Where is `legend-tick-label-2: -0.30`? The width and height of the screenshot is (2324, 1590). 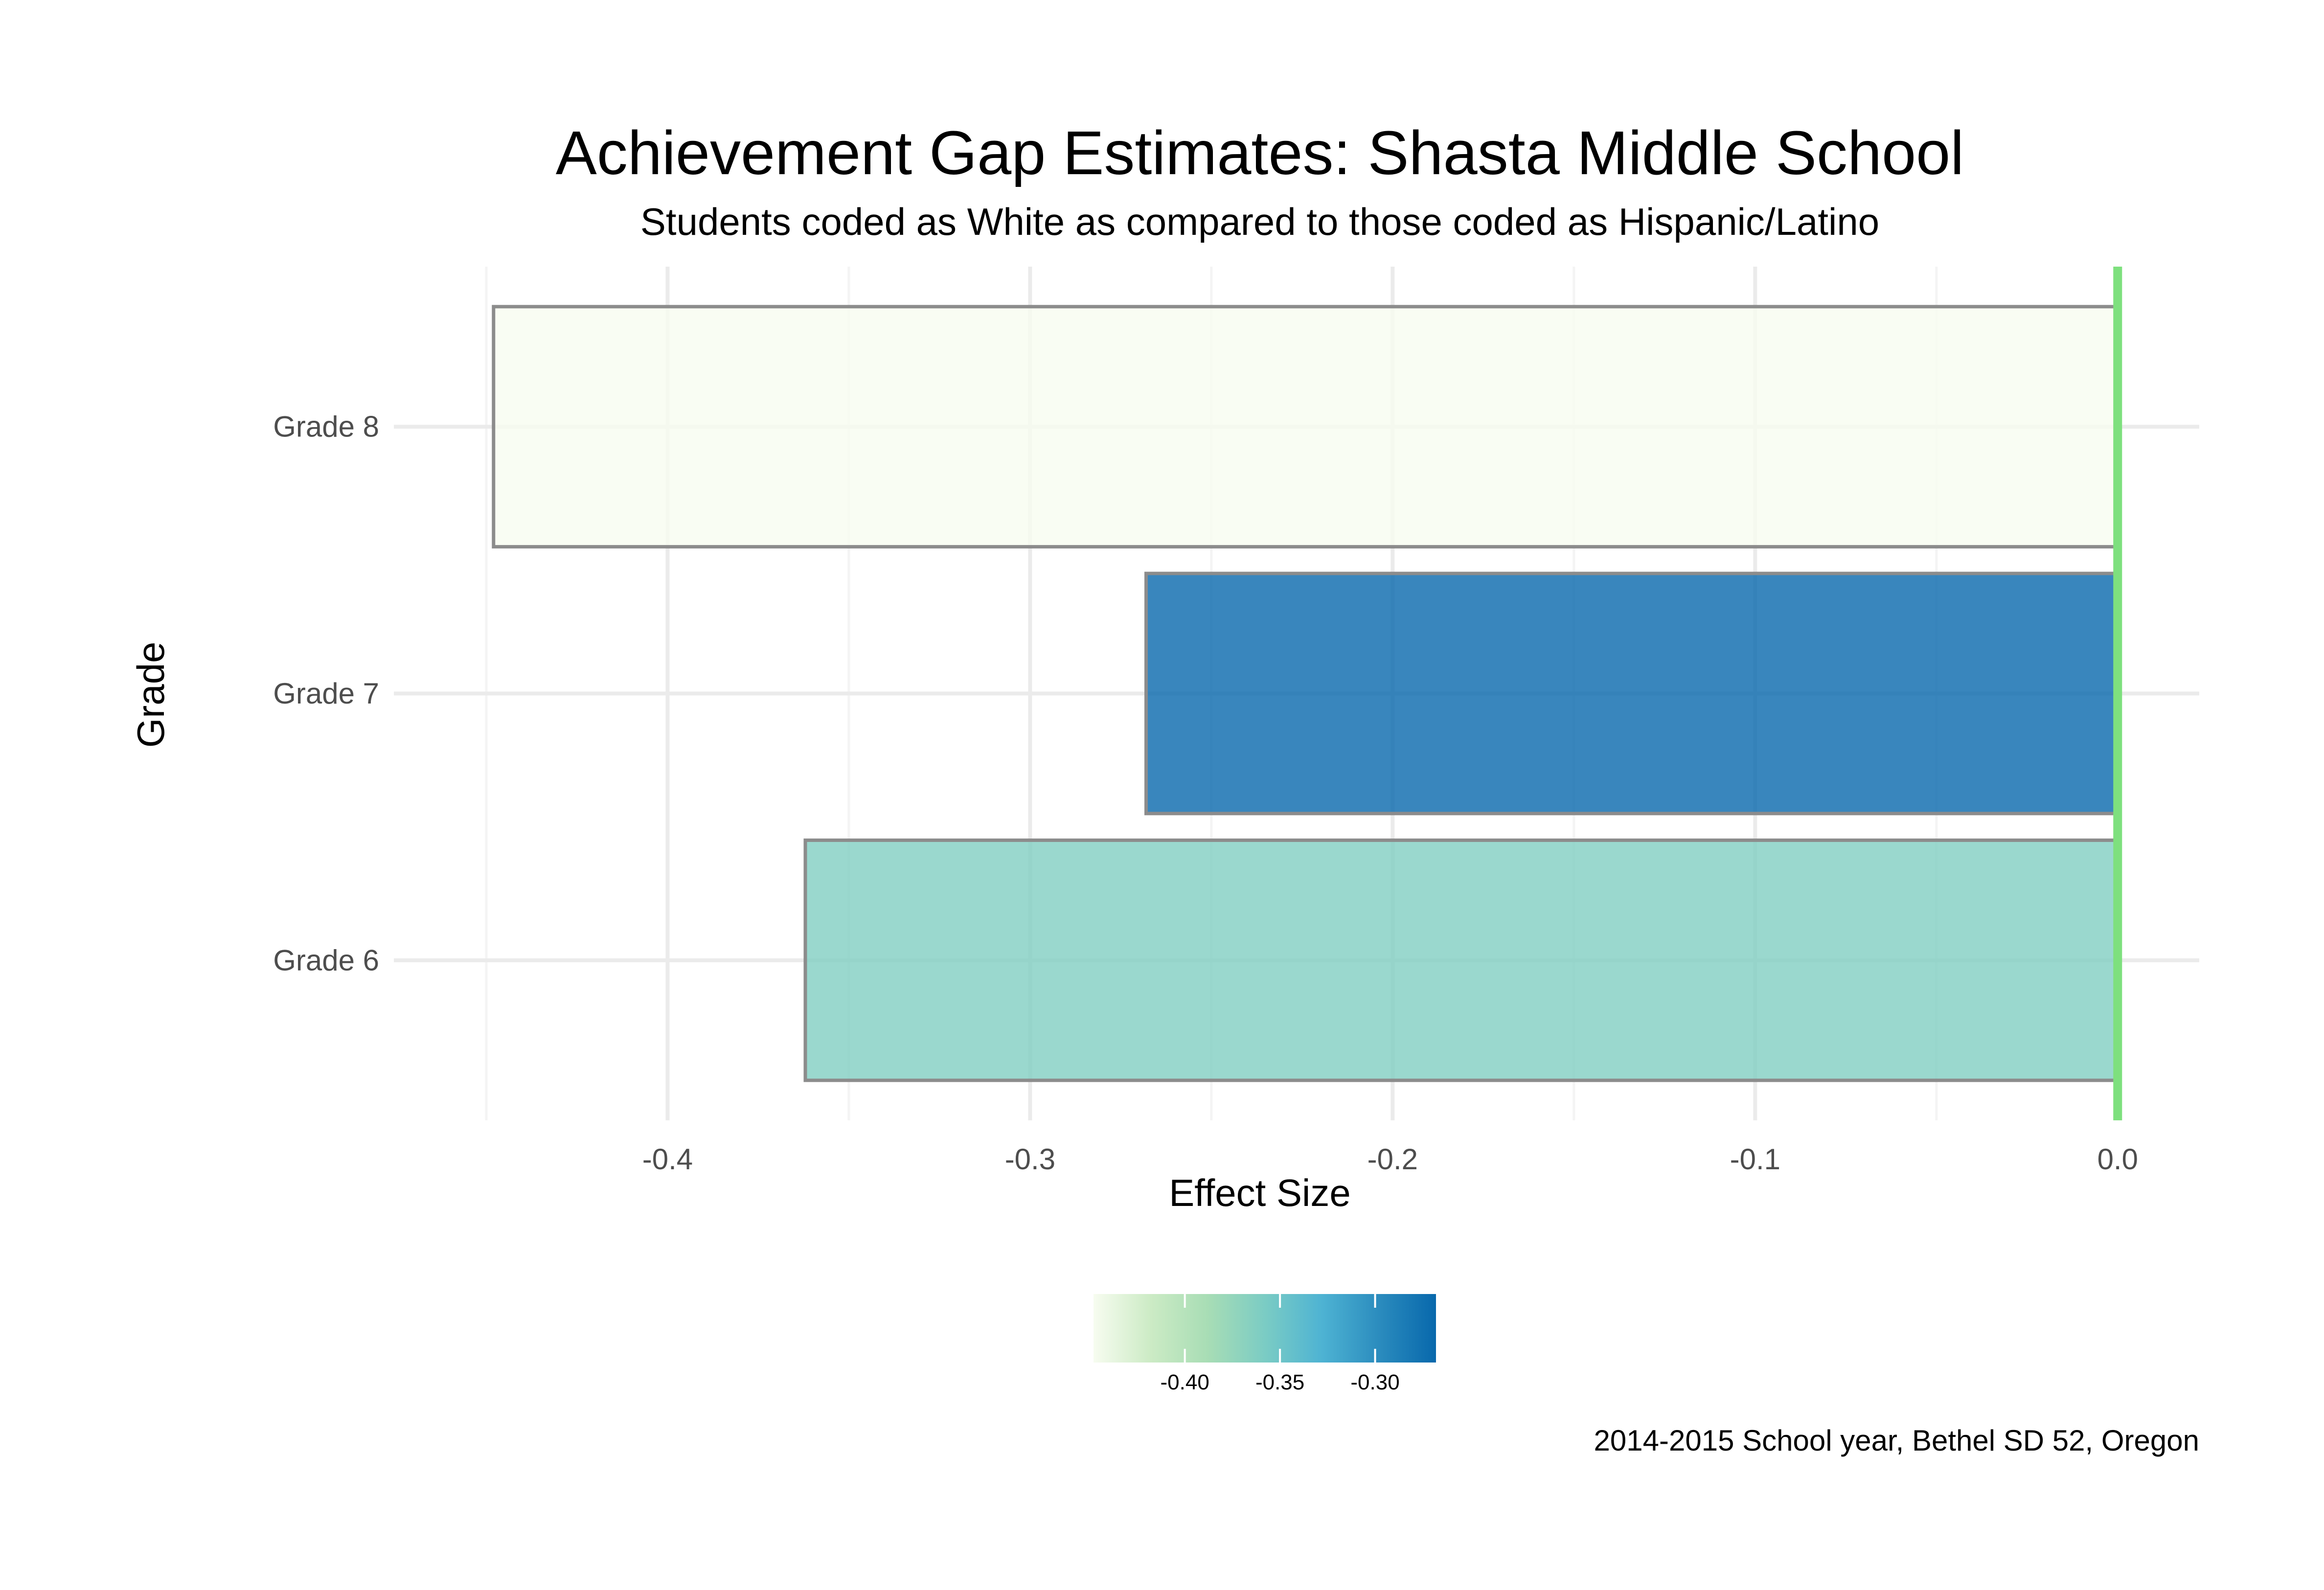
legend-tick-label-2: -0.30 is located at coordinates (1375, 1382).